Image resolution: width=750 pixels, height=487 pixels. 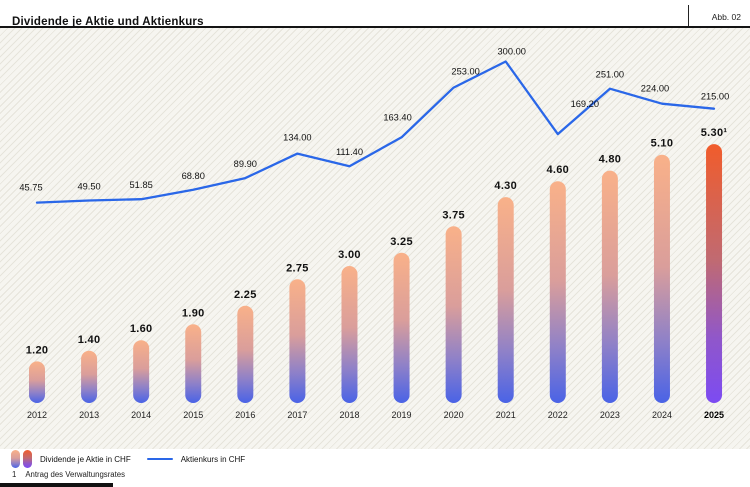 I want to click on bar-2024, so click(x=661, y=278).